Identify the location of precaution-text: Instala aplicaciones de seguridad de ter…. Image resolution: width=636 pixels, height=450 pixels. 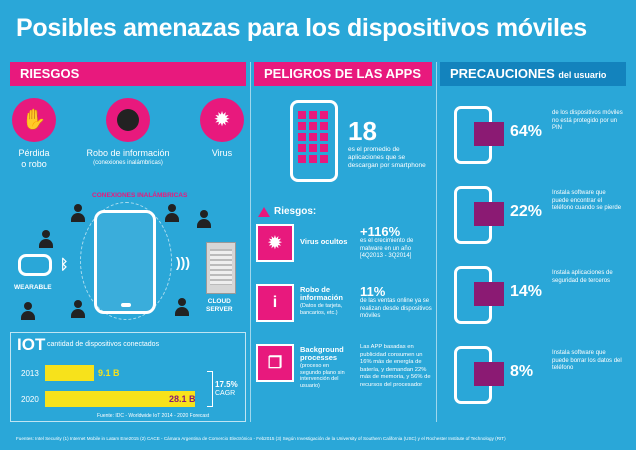
(582, 277).